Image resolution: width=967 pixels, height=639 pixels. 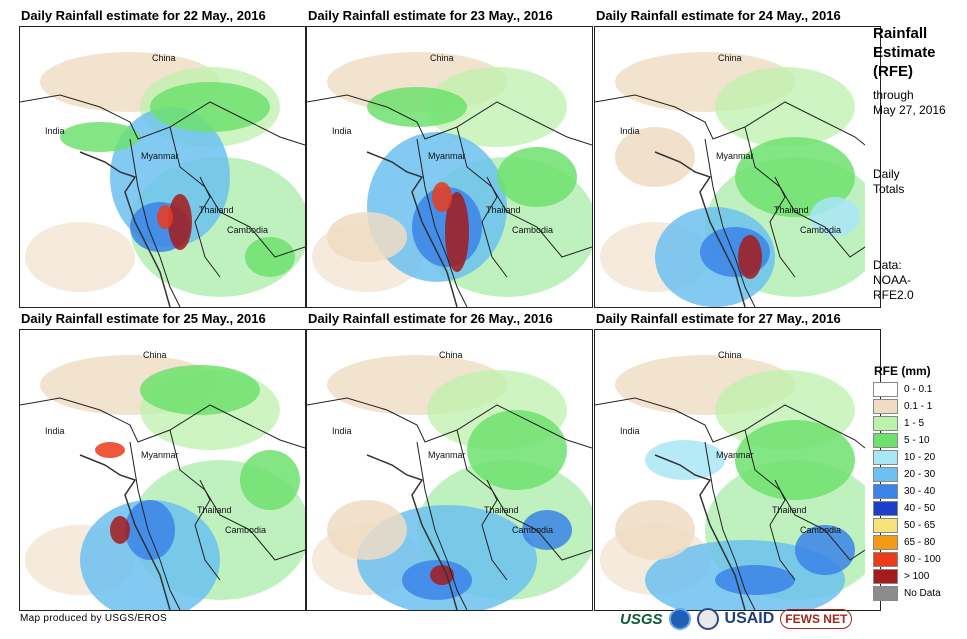 I want to click on rfe-title-line2: Estimate, so click(x=904, y=52).